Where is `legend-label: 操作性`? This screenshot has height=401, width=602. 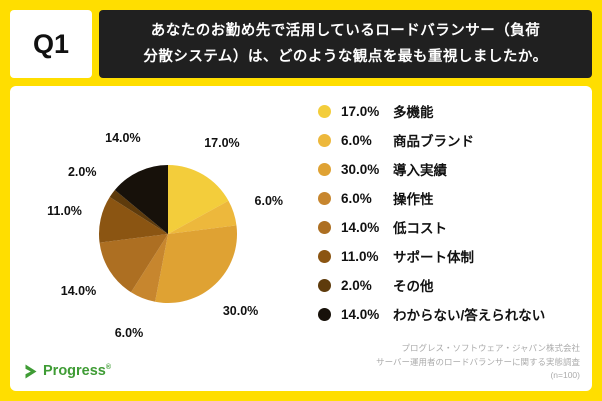 legend-label: 操作性 is located at coordinates (413, 199).